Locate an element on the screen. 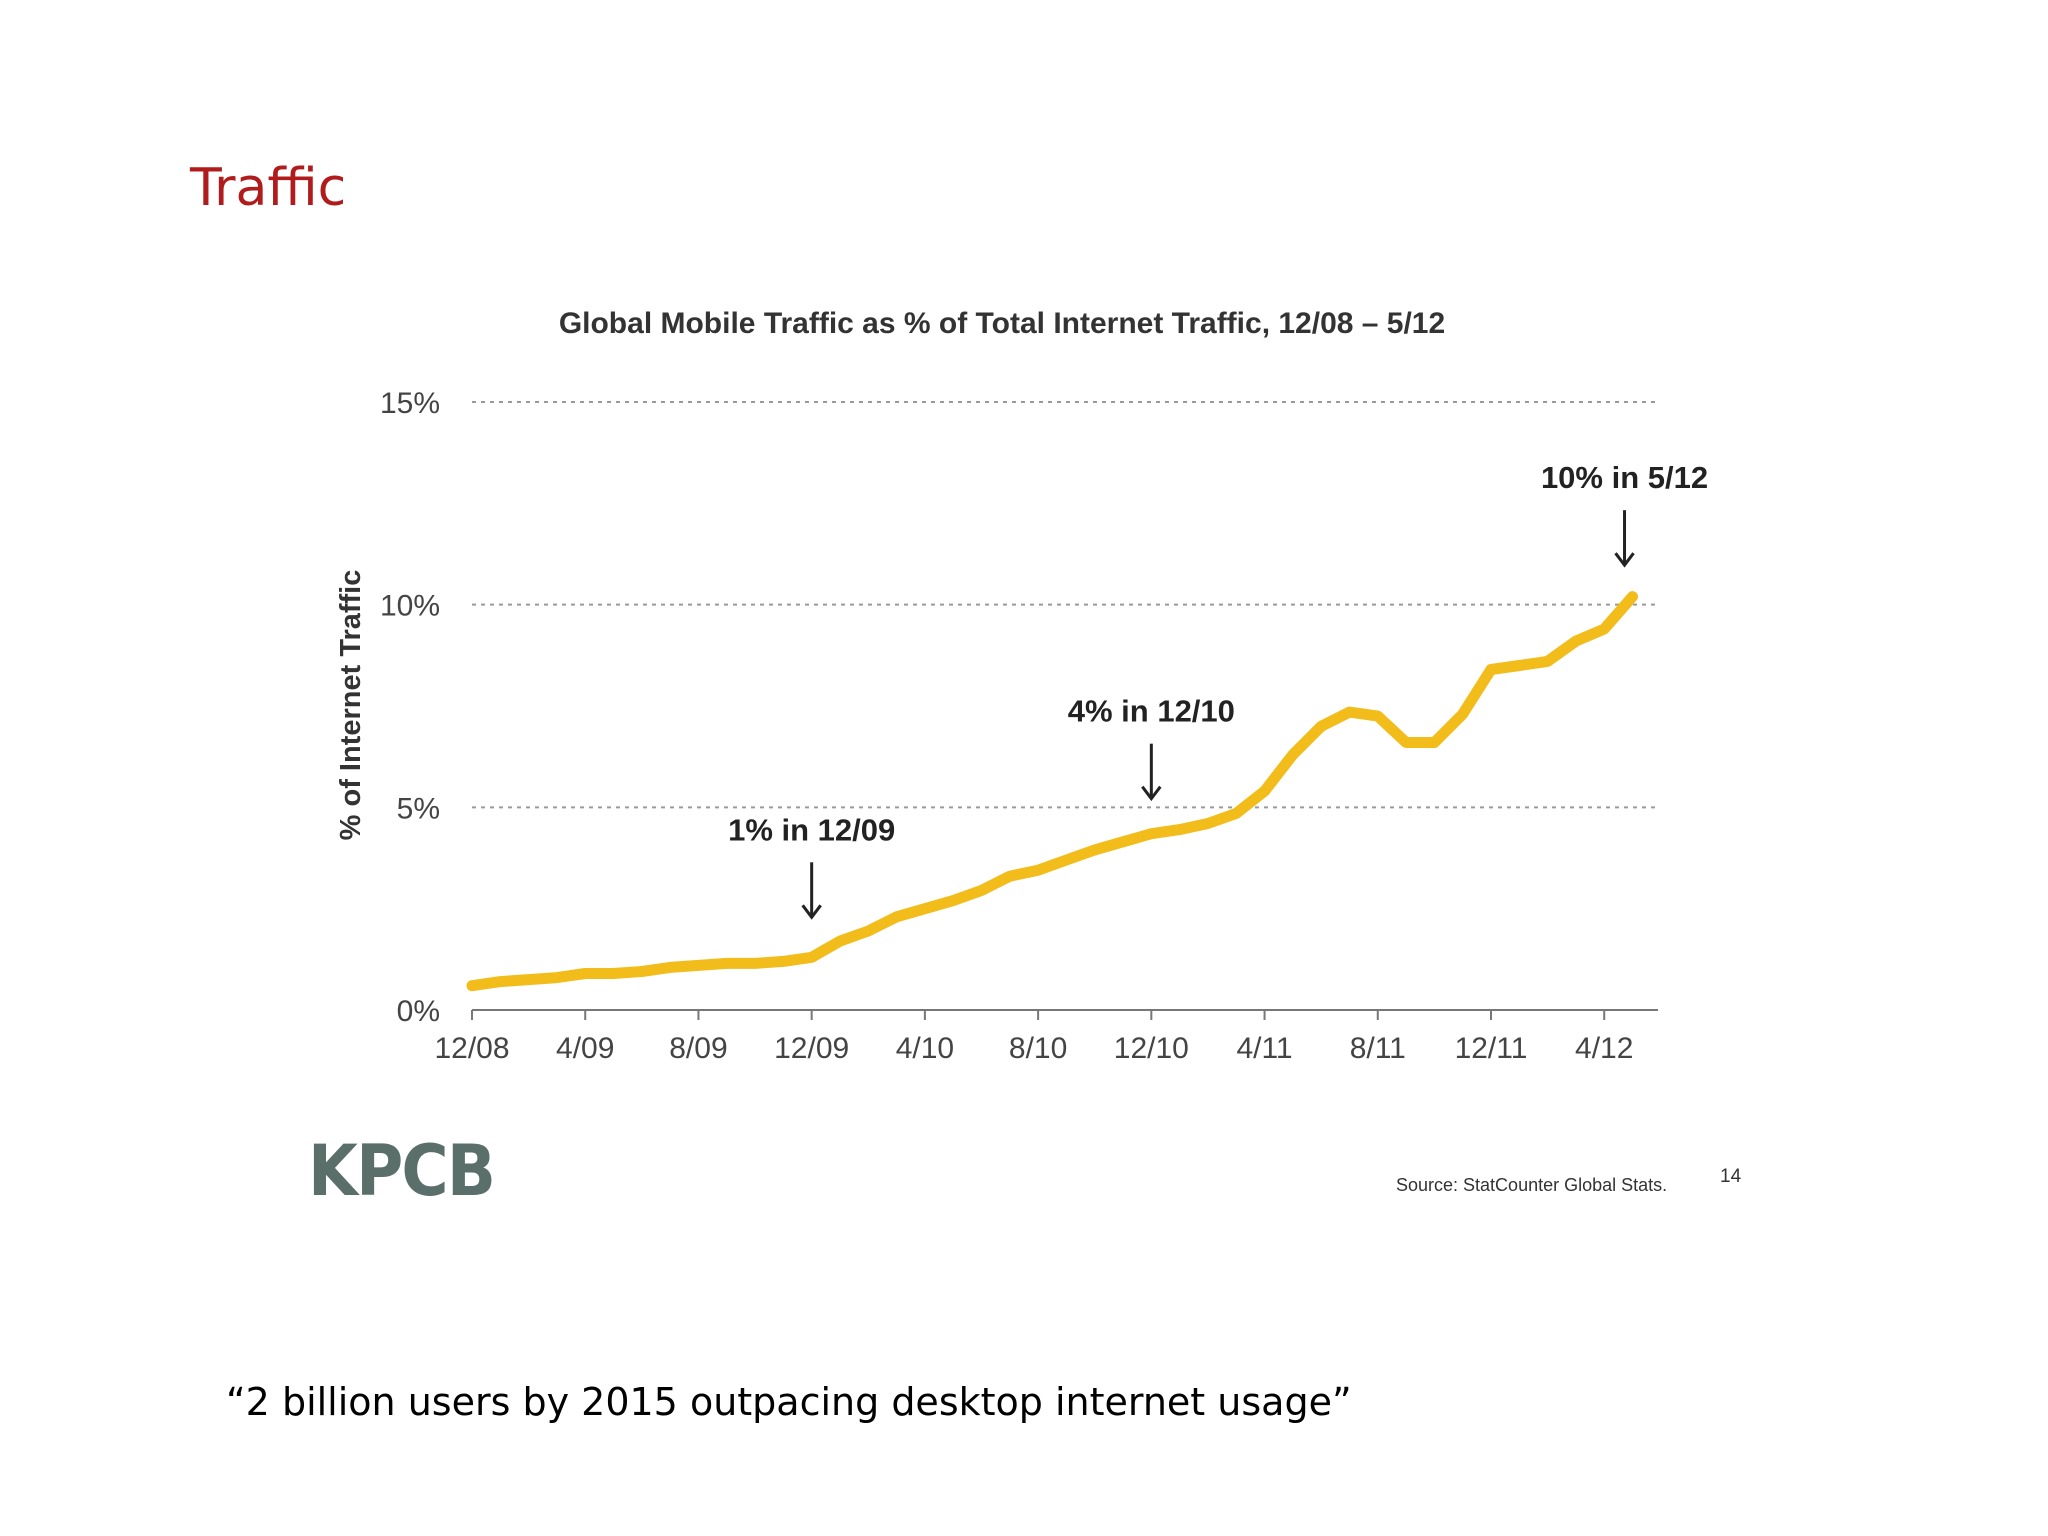 The height and width of the screenshot is (1536, 2048). x-tick-label: 12/09 is located at coordinates (811, 1048).